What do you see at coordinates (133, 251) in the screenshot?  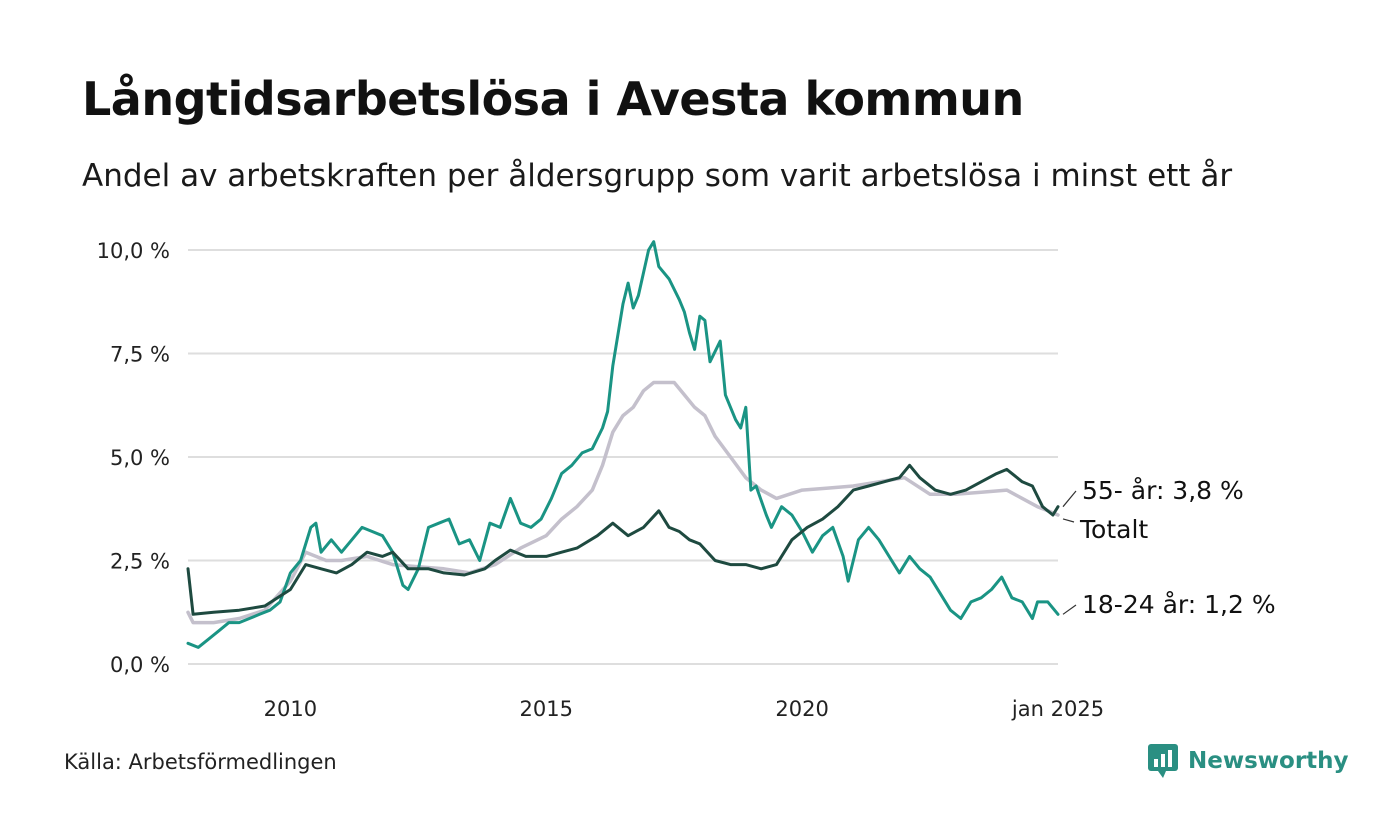 I see `y-tick-label: 10,0 %` at bounding box center [133, 251].